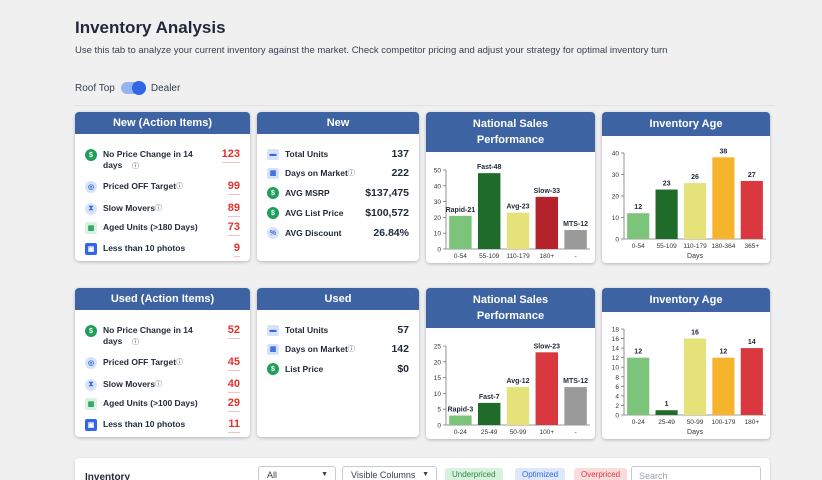  What do you see at coordinates (233, 209) in the screenshot?
I see `action-item-value: 89` at bounding box center [233, 209].